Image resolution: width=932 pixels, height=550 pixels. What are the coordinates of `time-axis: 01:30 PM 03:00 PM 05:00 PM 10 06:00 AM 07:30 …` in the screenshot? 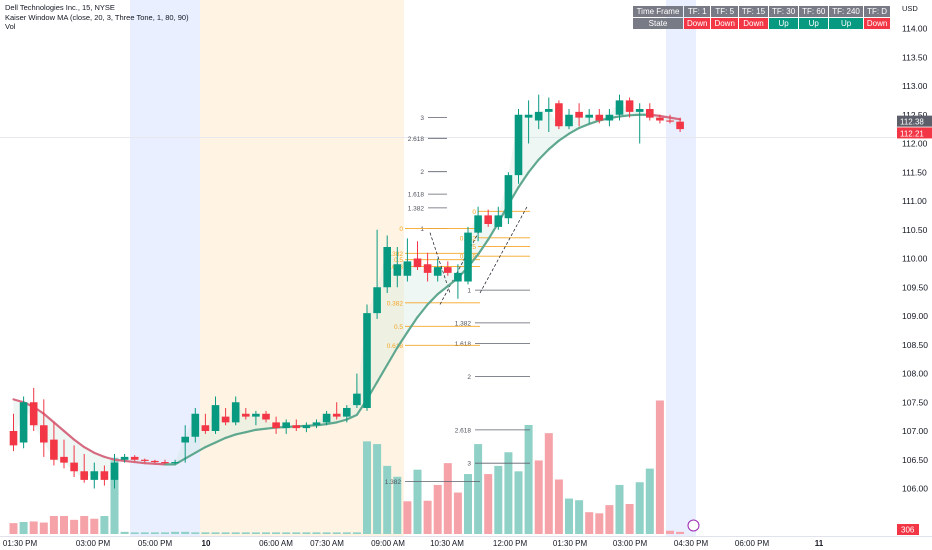 It's located at (413, 543).